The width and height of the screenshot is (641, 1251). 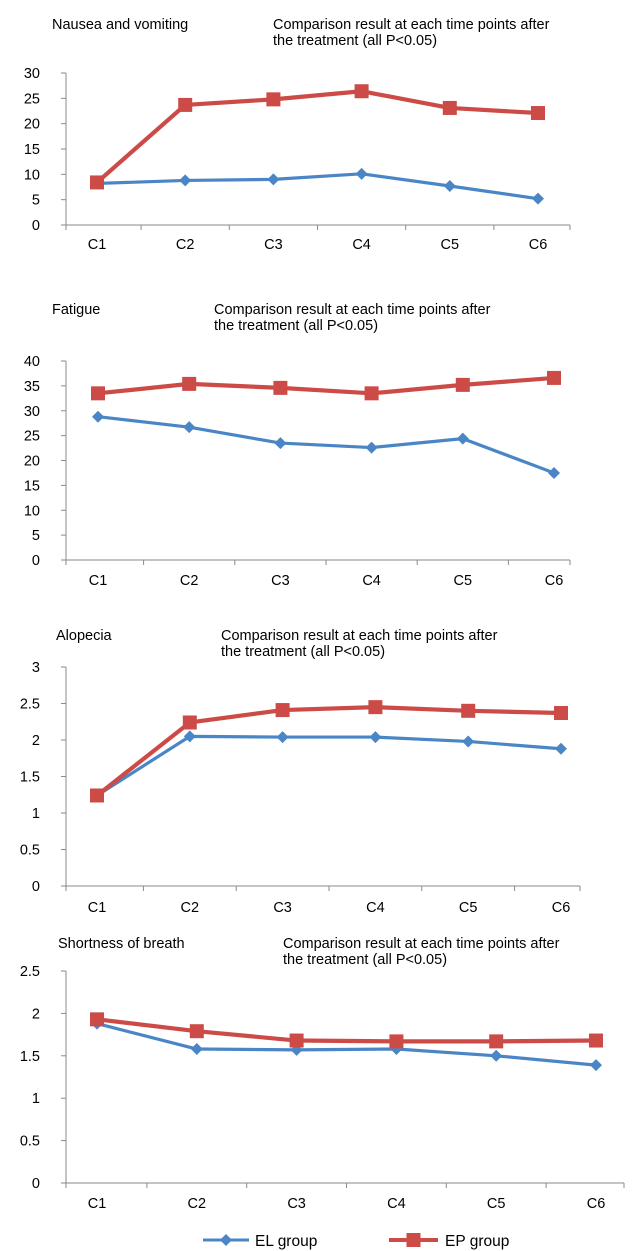 I want to click on chart-title: Shortness of breath, so click(x=121, y=944).